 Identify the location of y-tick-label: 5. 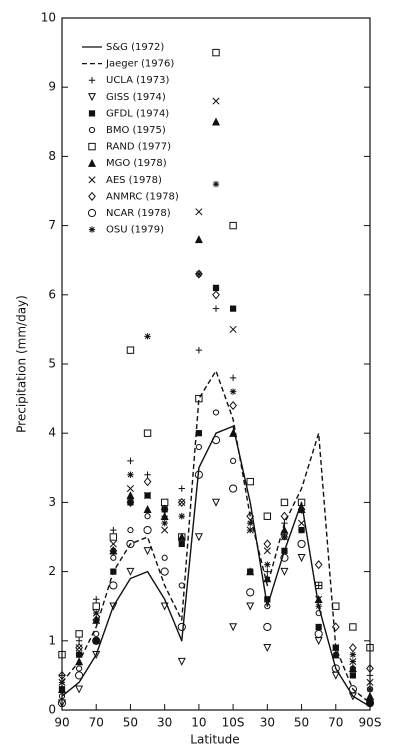
(52, 364).